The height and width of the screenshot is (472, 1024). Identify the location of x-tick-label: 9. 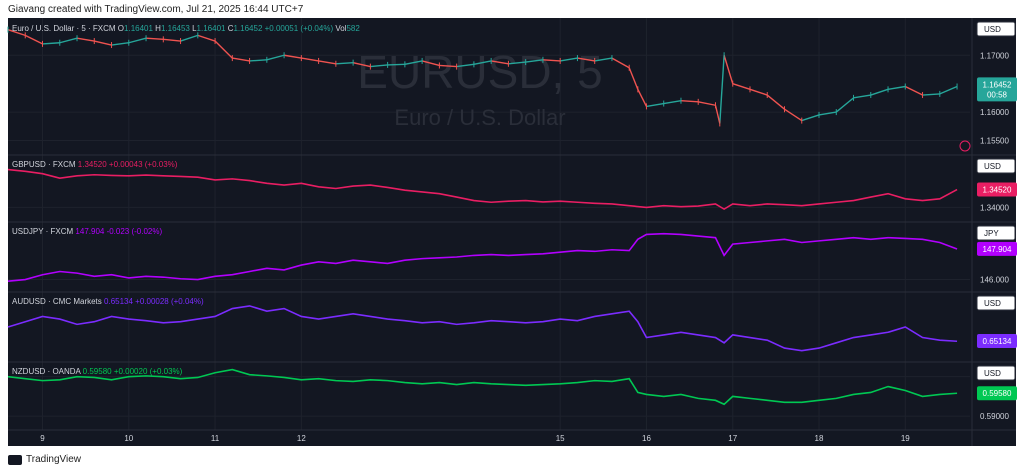
(42, 438).